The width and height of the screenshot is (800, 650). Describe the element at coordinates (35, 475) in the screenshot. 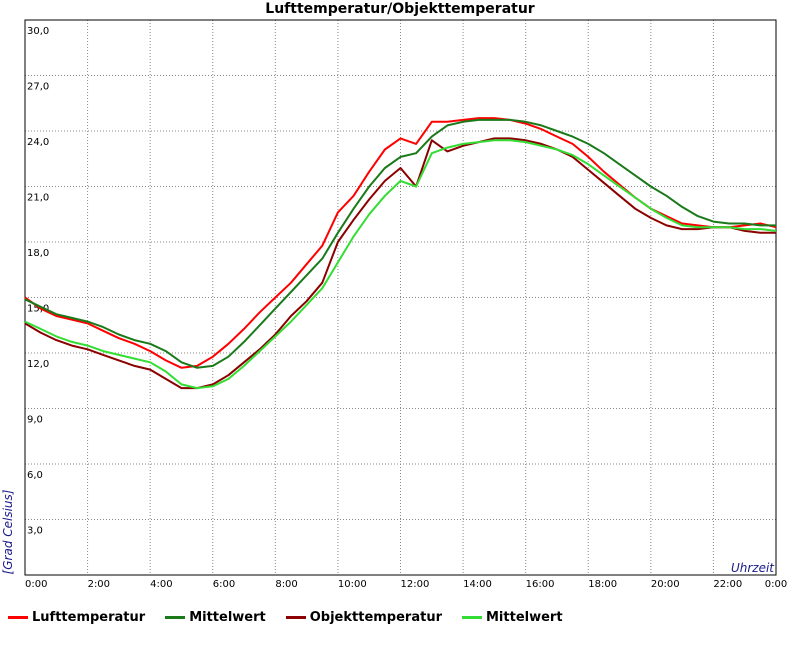

I see `y-tick-label: 6,0` at that location.